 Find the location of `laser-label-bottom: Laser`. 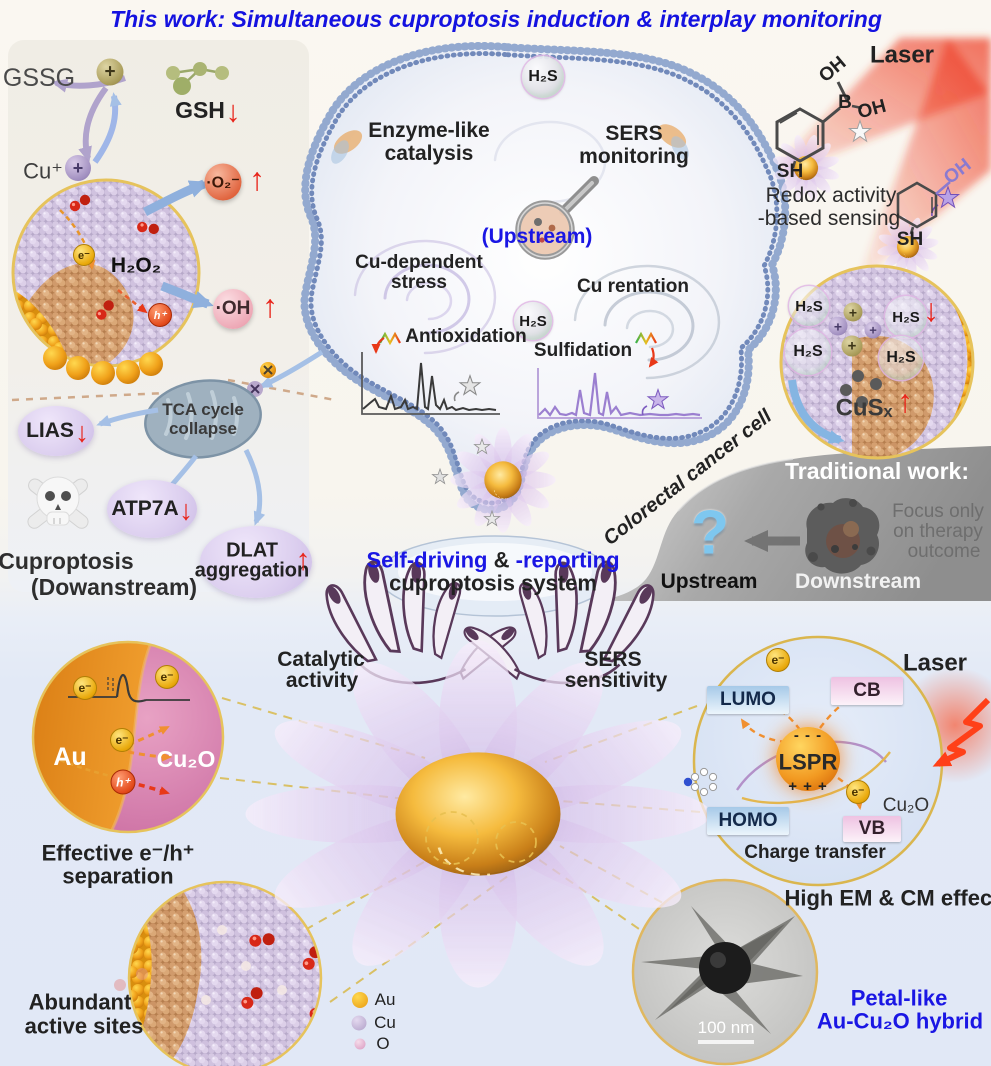

laser-label-bottom: Laser is located at coordinates (935, 663).